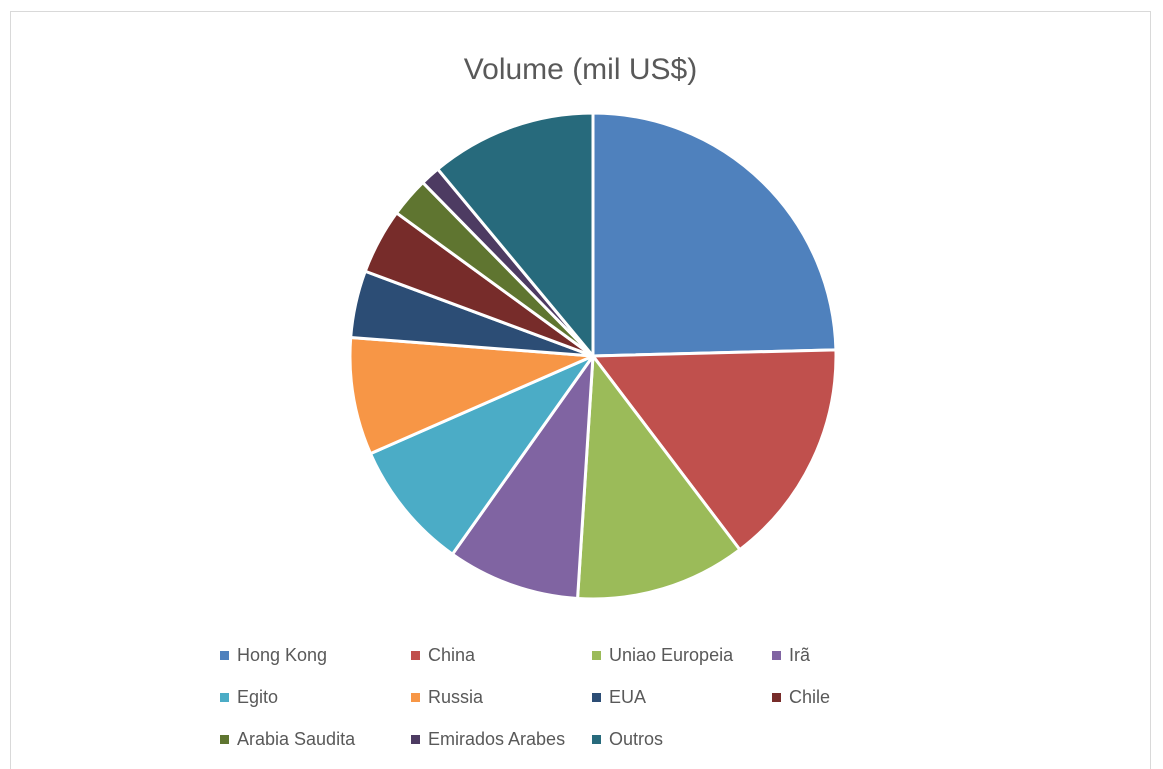 This screenshot has height=769, width=1163. I want to click on legend-label: Emirados Arabes, so click(497, 738).